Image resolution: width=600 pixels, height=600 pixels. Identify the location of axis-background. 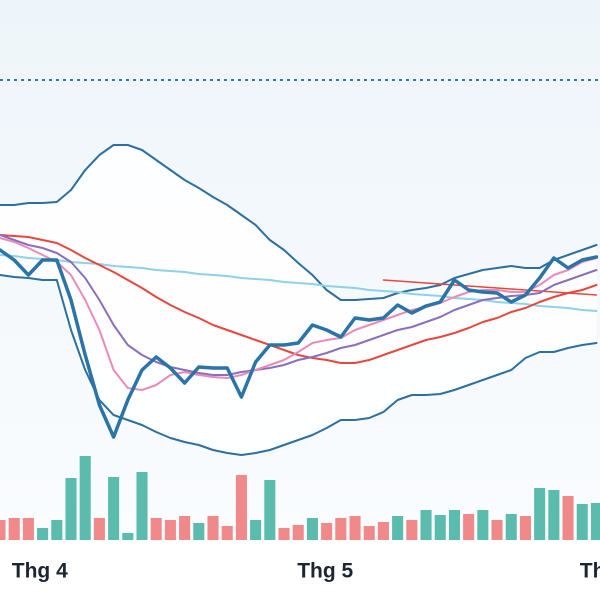
(300, 570).